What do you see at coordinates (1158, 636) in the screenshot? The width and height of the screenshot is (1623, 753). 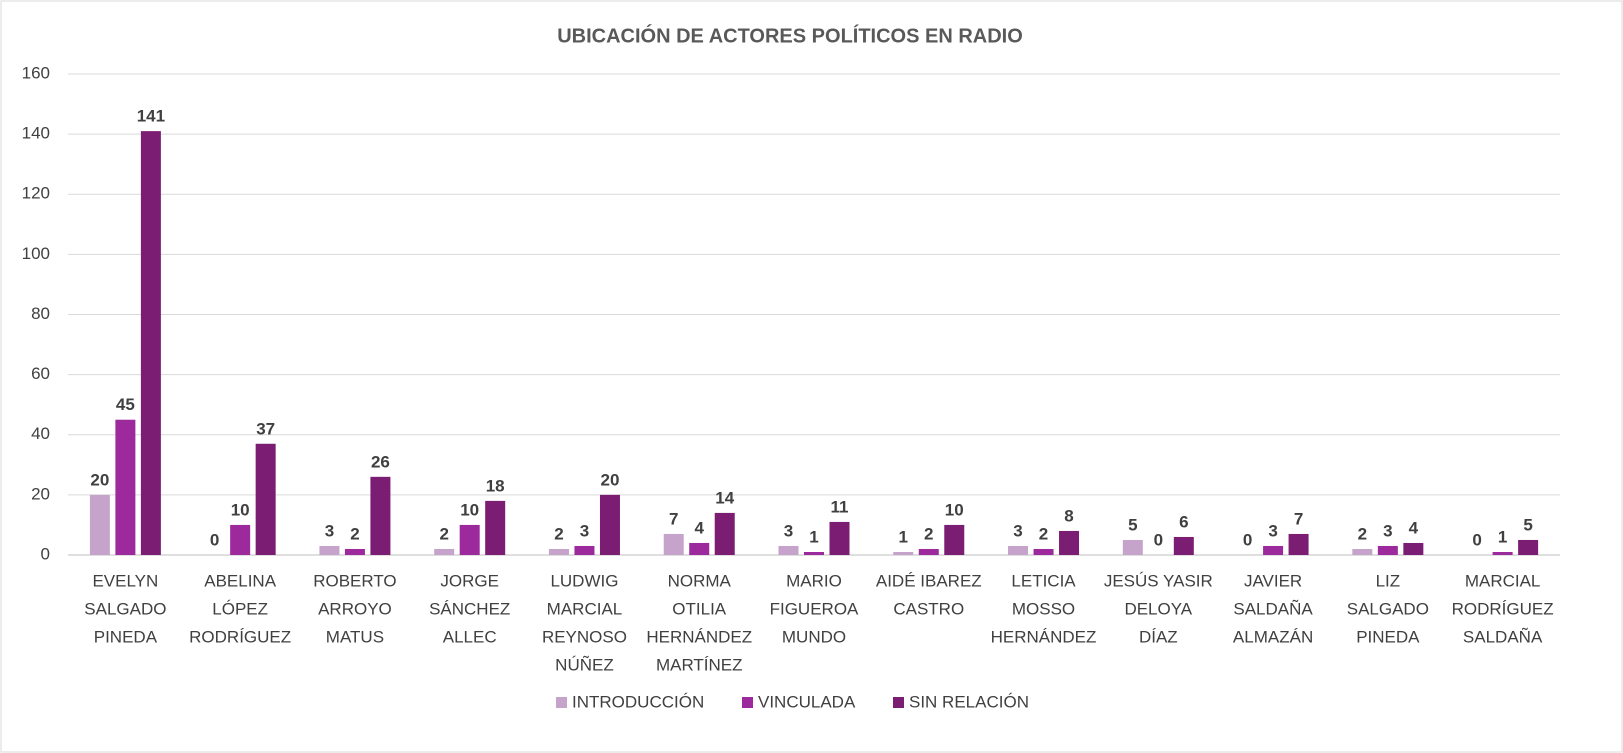 I see `x-tick-label: DÍAZ` at bounding box center [1158, 636].